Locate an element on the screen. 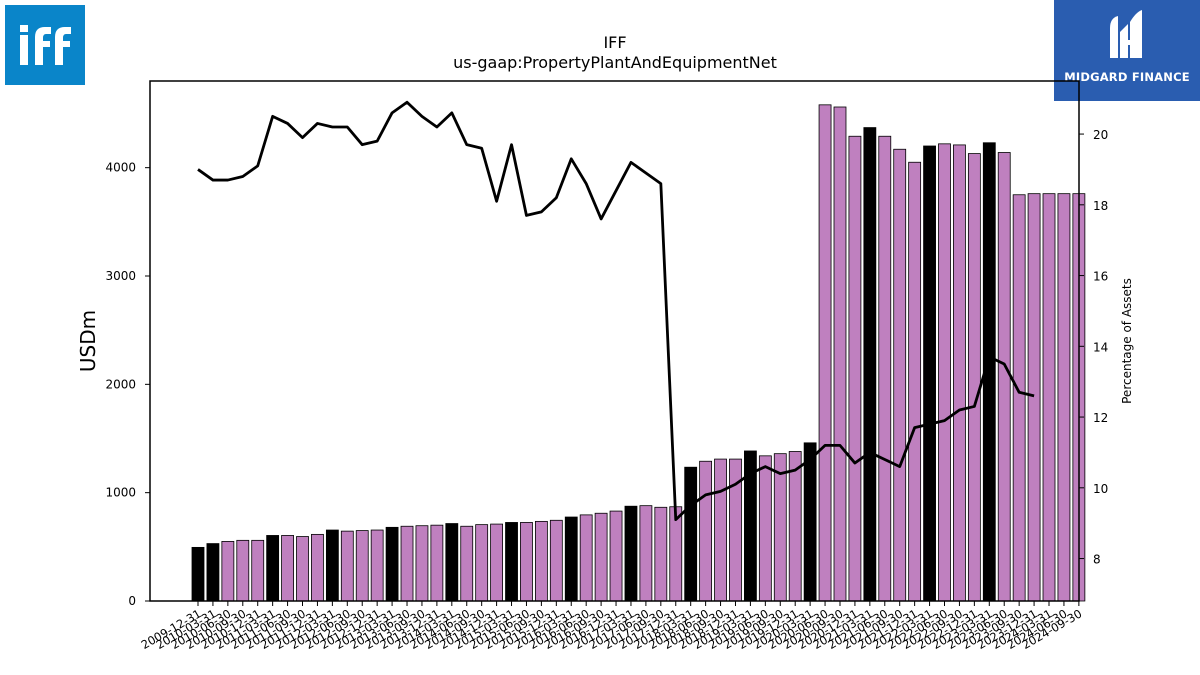  iff-logo-mark is located at coordinates (45, 45).